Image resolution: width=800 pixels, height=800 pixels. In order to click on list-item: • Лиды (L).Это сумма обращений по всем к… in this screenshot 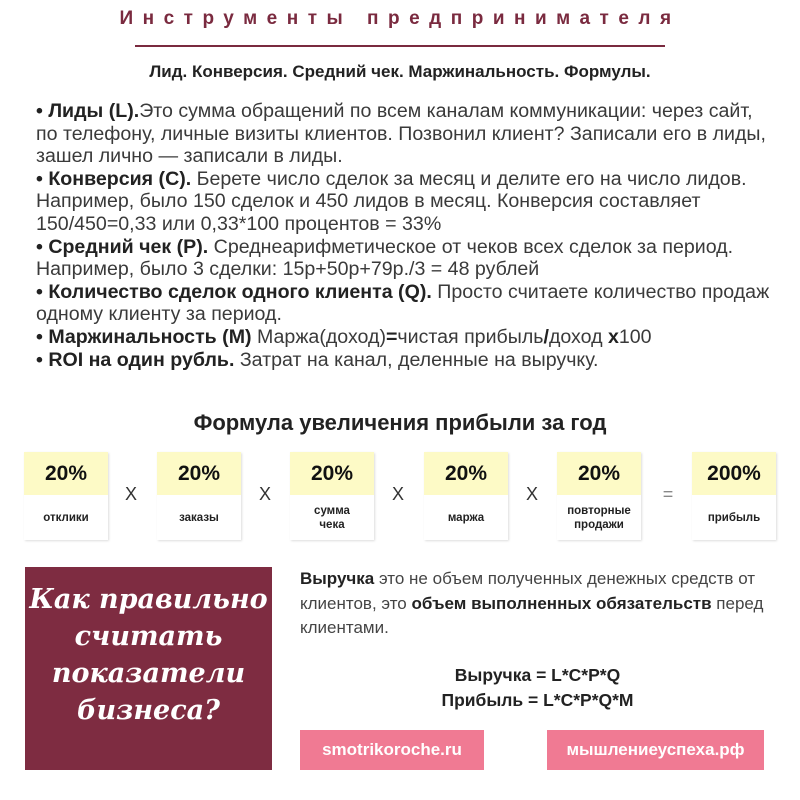, I will do `click(401, 134)`.